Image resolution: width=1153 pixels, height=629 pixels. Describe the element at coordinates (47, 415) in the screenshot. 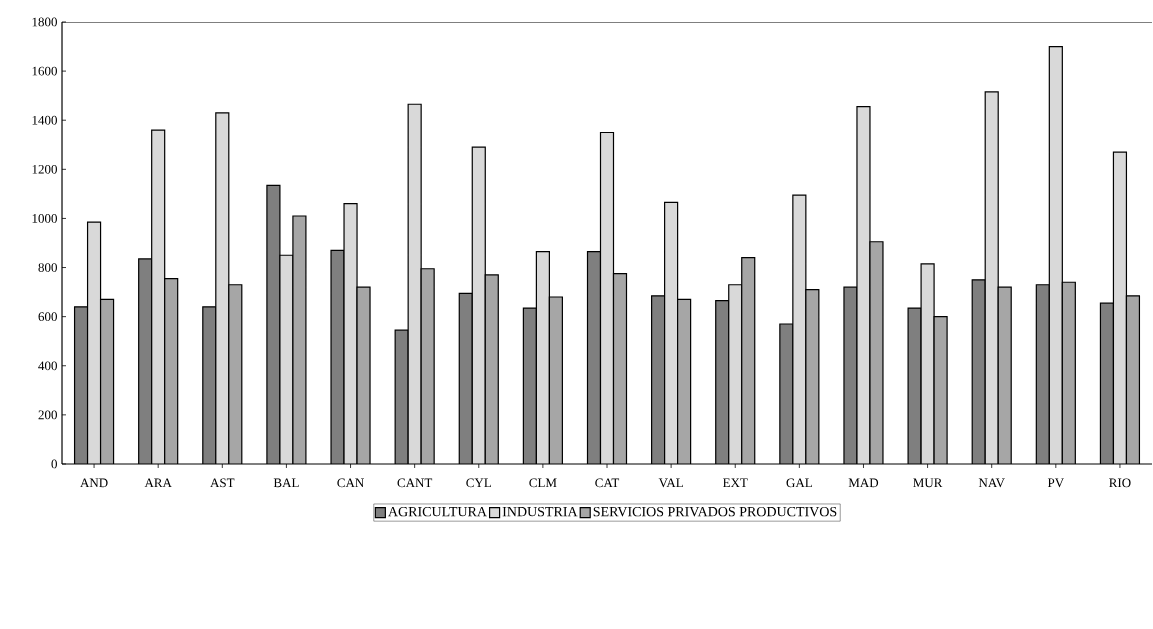

I see `y-tick-label: 200` at that location.